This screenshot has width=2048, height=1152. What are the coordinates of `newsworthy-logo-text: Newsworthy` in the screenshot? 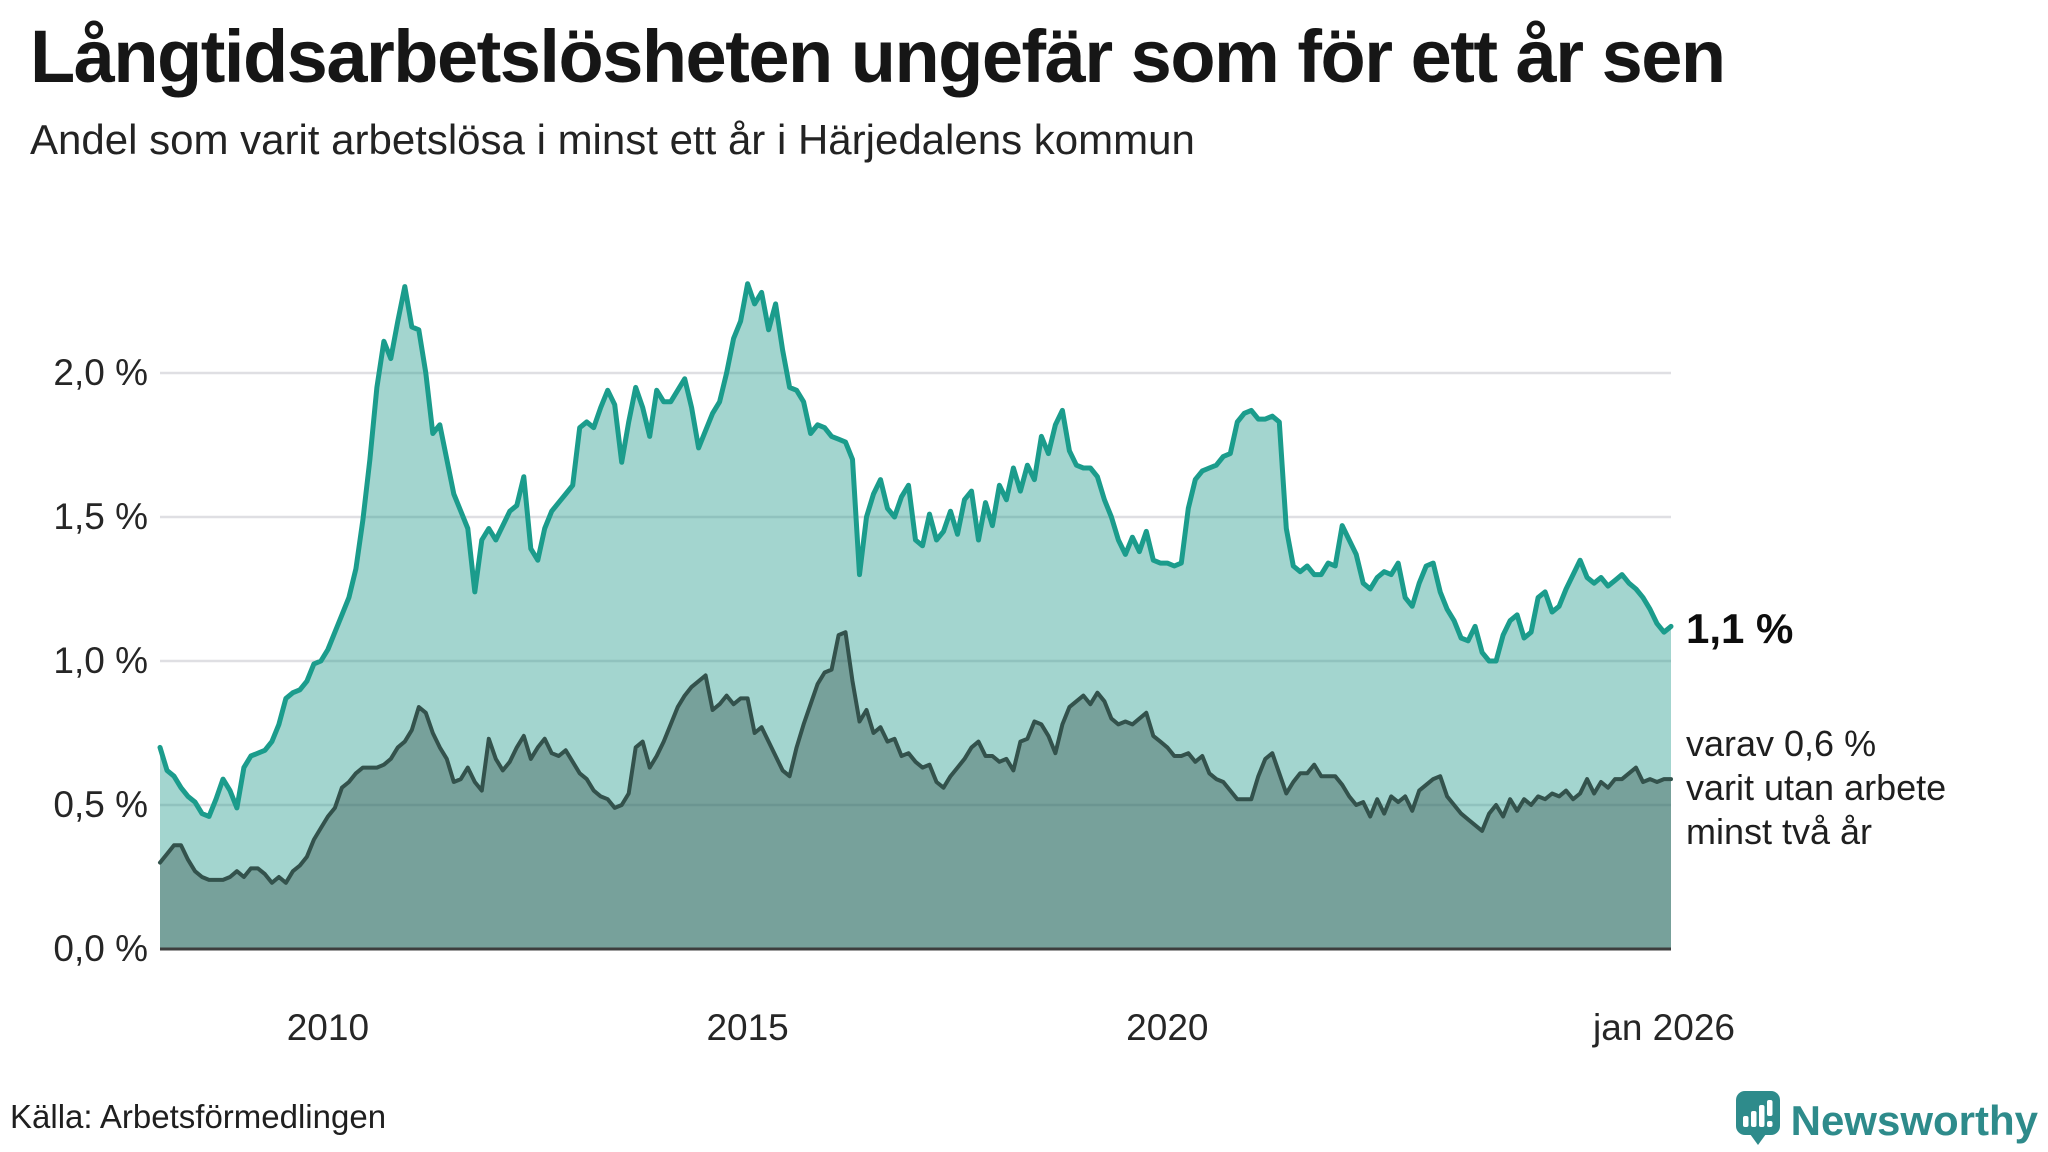 It's located at (1914, 1120).